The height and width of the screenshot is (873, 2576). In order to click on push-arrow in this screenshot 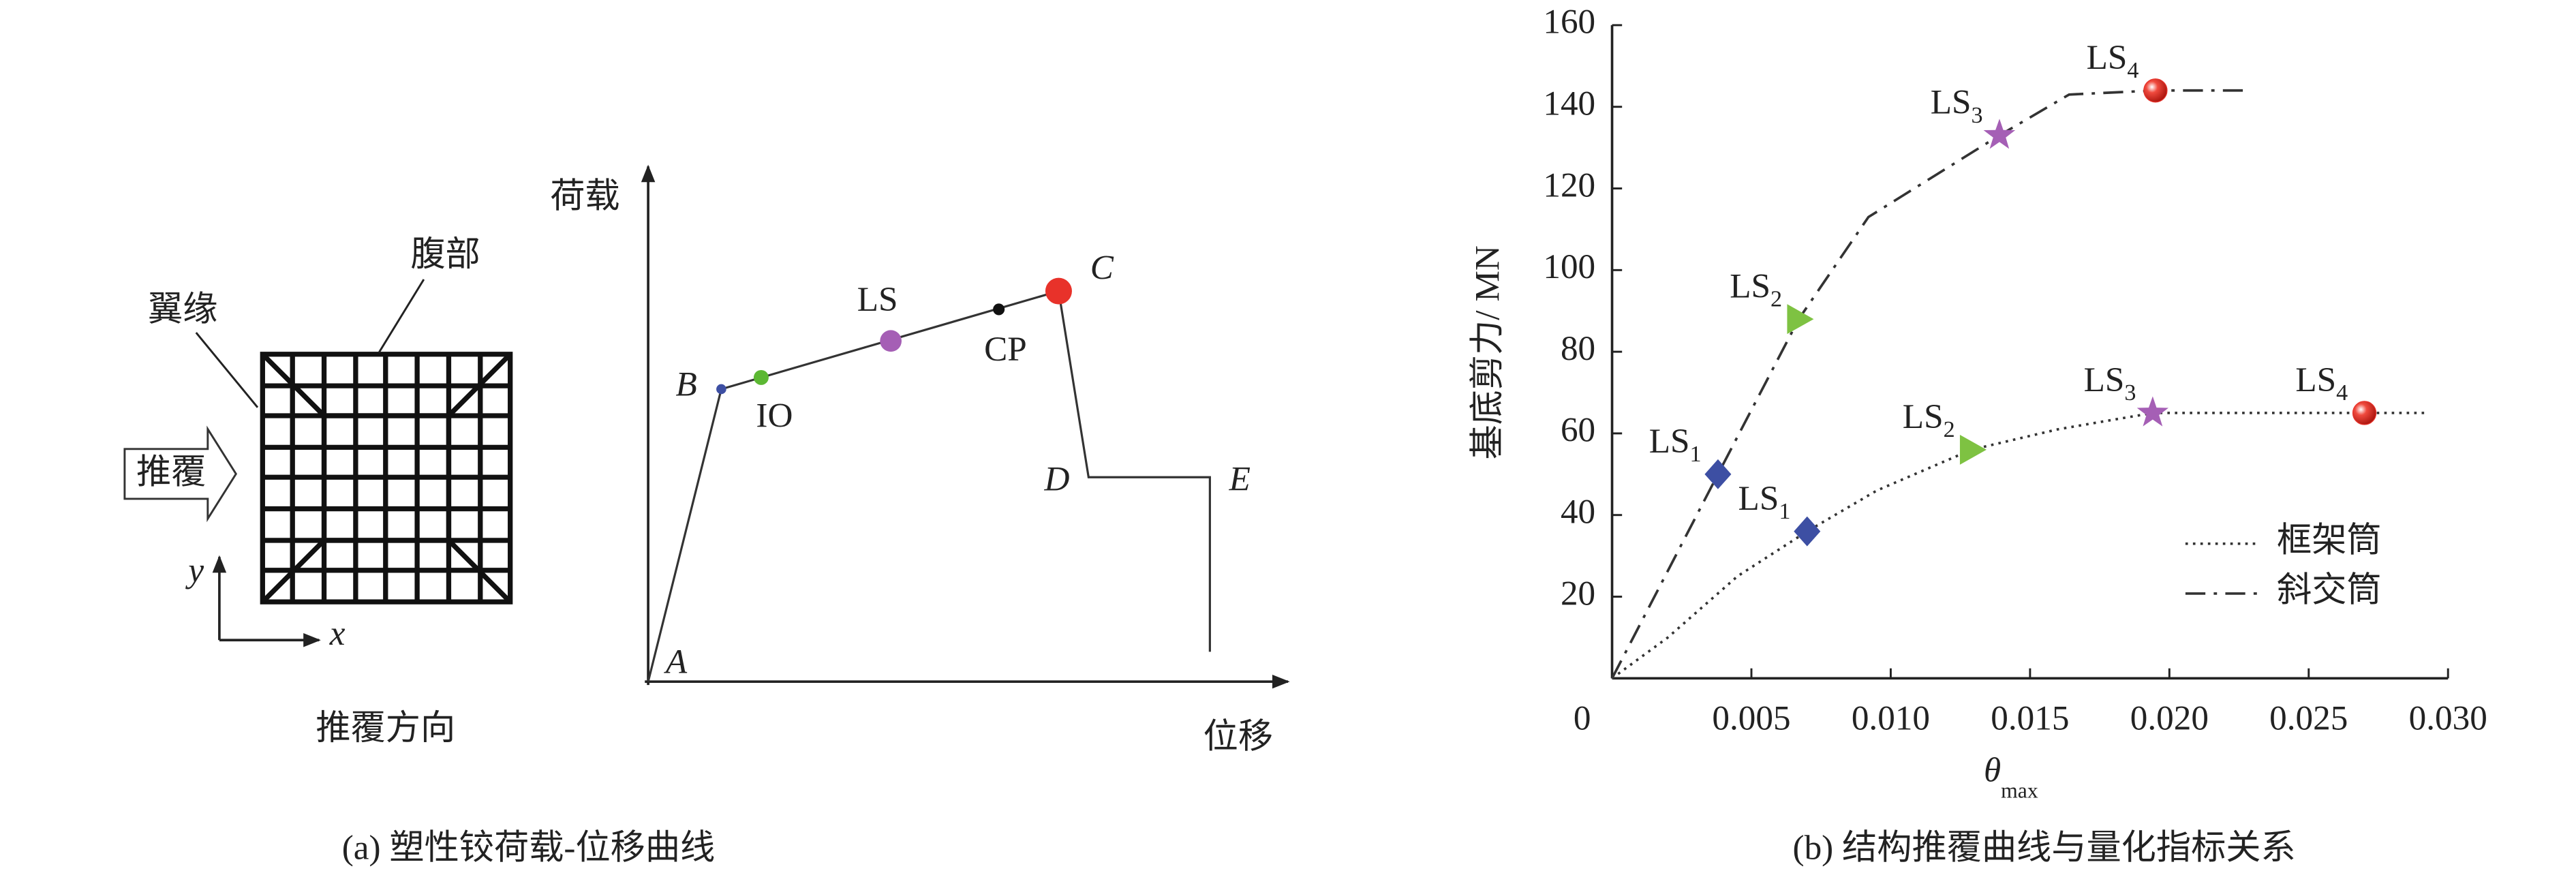, I will do `click(180, 474)`.